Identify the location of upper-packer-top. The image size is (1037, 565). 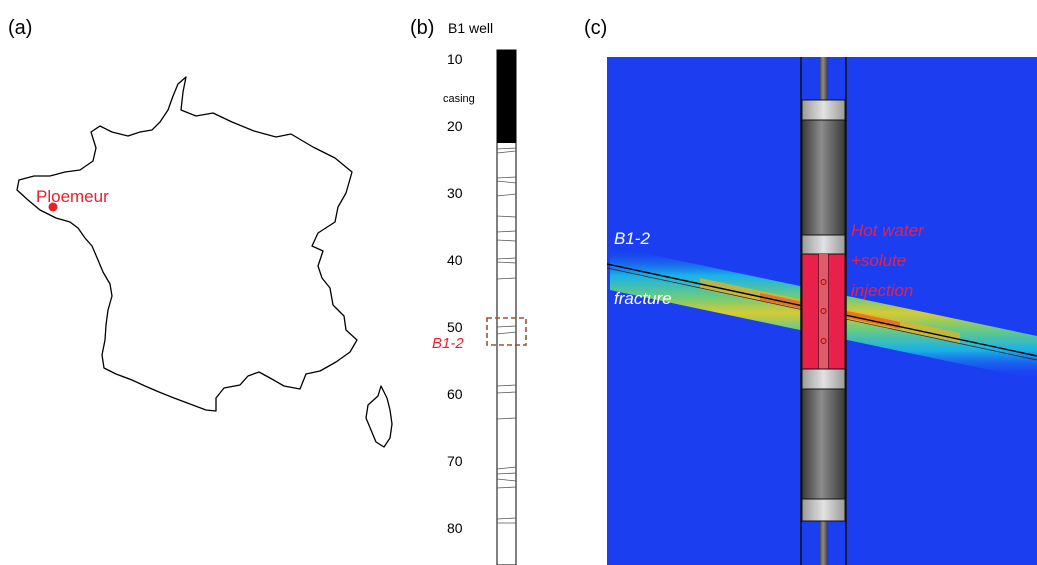
(823, 110).